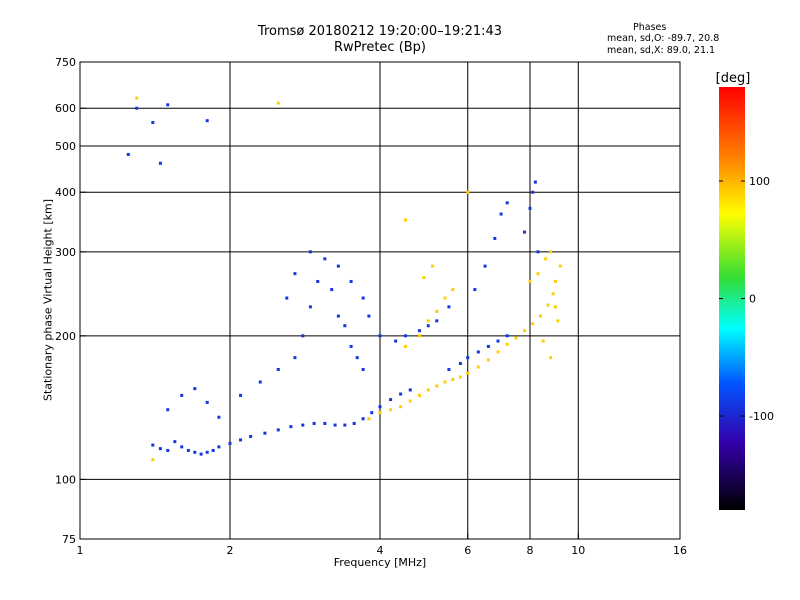 This screenshot has width=800, height=600. I want to click on colorbar, so click(732, 298).